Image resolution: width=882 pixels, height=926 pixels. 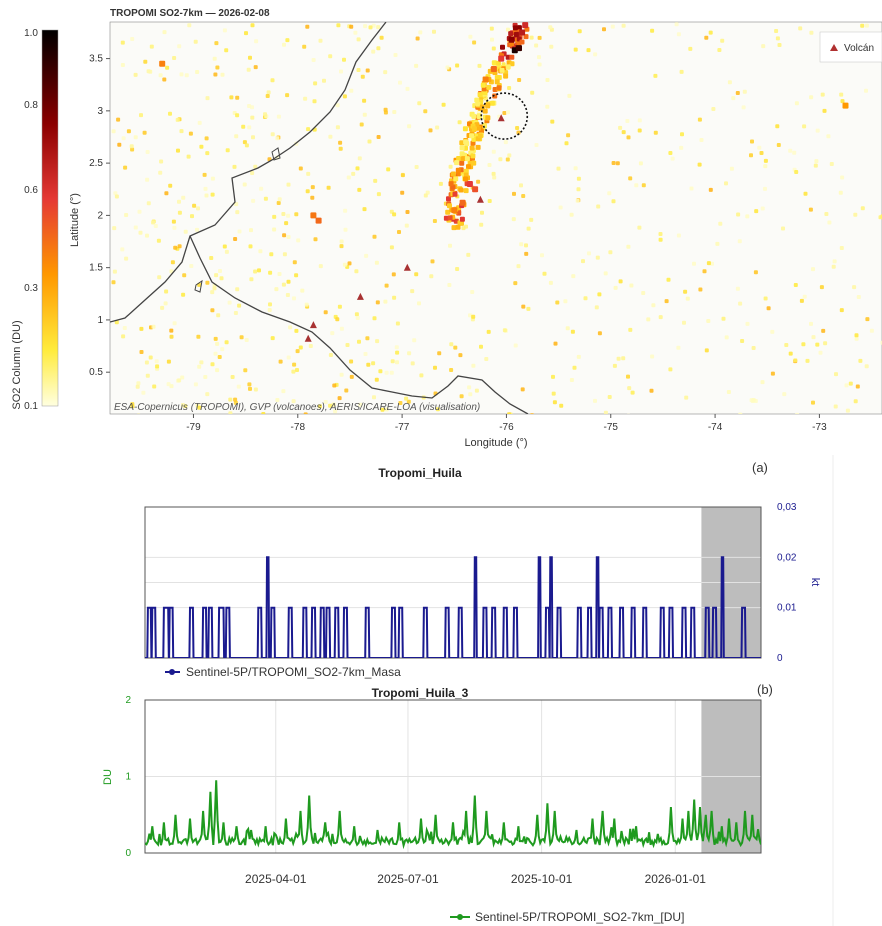 What do you see at coordinates (128, 777) in the screenshot?
I see `y-tick-label: 1` at bounding box center [128, 777].